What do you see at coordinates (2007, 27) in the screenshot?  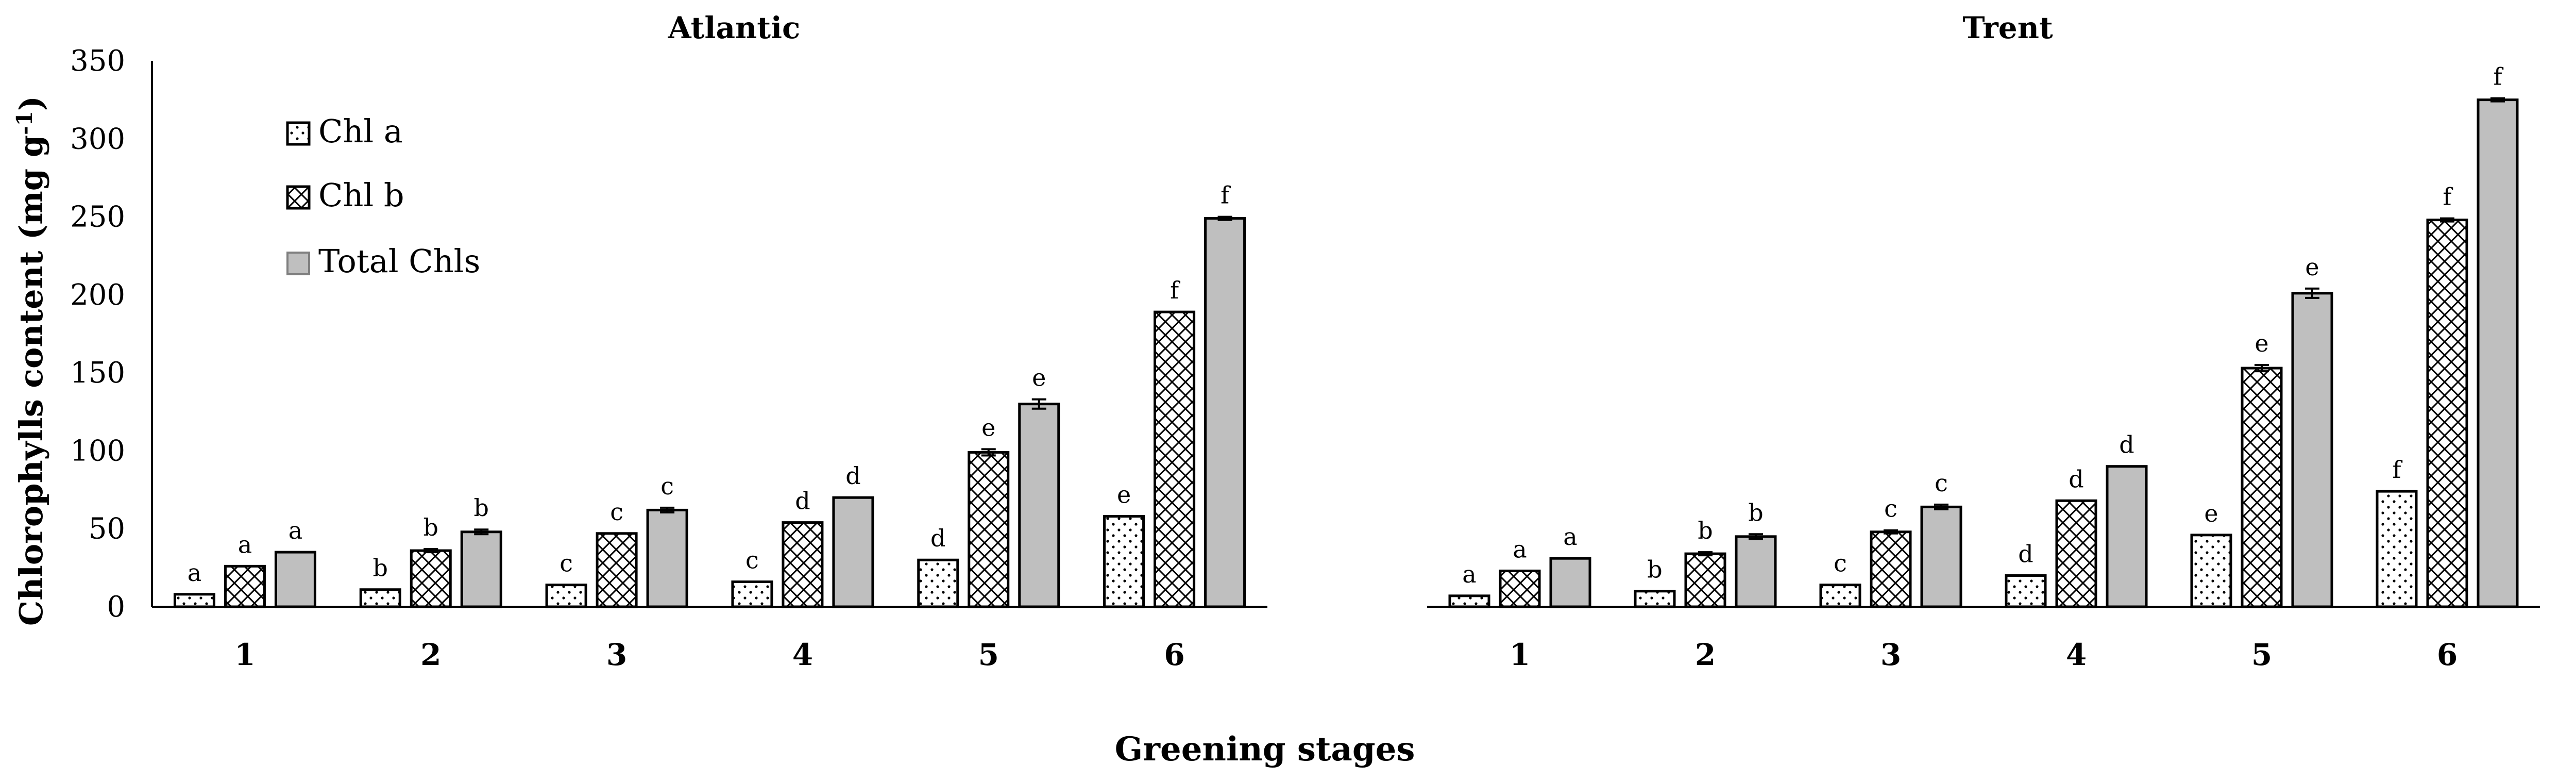 I see `chart-title-trent: Trent` at bounding box center [2007, 27].